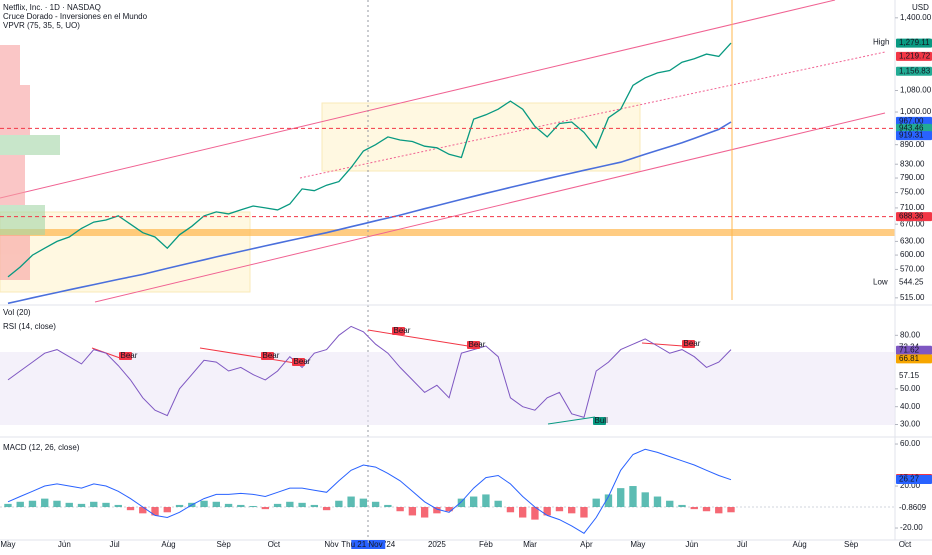 The image size is (932, 555). What do you see at coordinates (437, 544) in the screenshot?
I see `x-tick-label: 2025` at bounding box center [437, 544].